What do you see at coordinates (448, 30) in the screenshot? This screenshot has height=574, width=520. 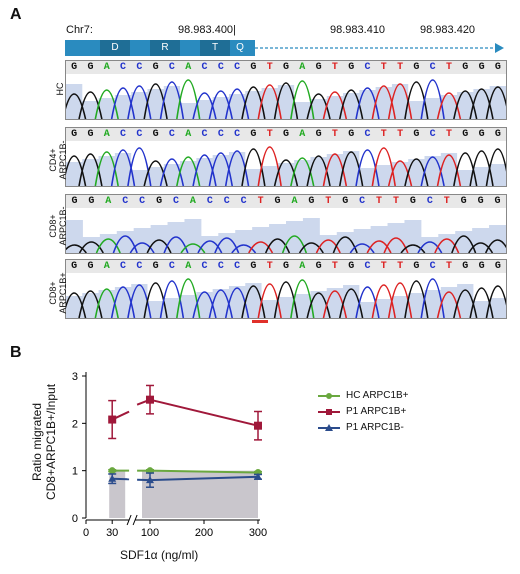 I see `coord-label-3: 98.983.420` at bounding box center [448, 30].